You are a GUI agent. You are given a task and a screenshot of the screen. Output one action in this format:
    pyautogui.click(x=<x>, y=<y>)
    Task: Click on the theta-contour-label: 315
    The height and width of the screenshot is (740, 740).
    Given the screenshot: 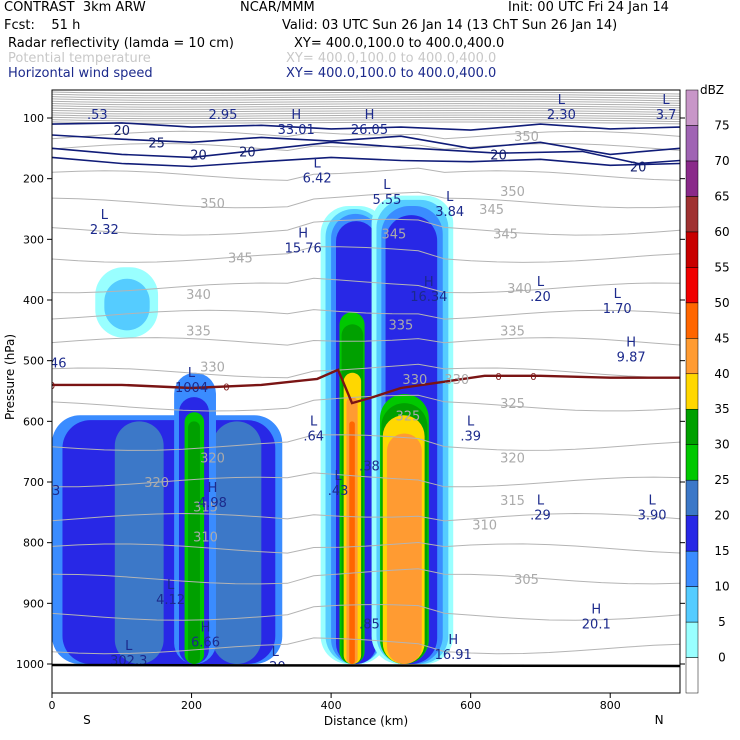 What is the action you would take?
    pyautogui.click(x=205, y=507)
    